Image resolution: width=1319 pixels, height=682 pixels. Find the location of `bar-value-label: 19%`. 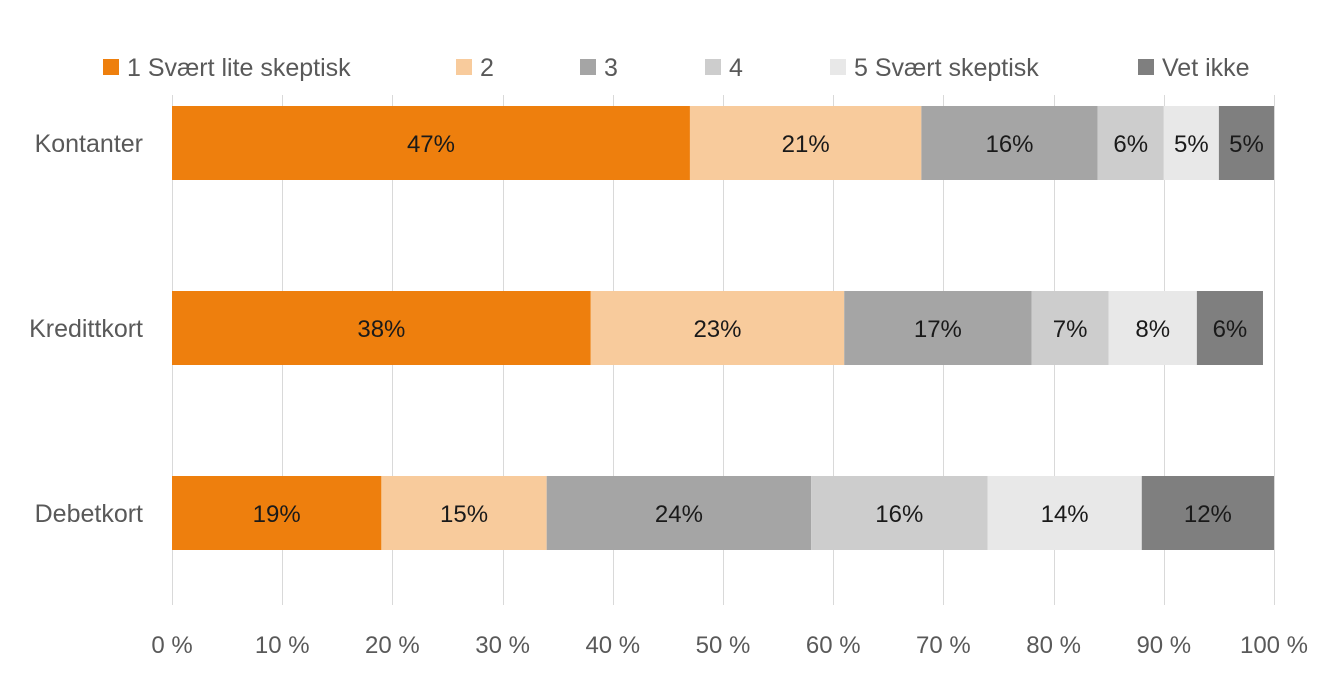

bar-value-label: 19% is located at coordinates (277, 514).